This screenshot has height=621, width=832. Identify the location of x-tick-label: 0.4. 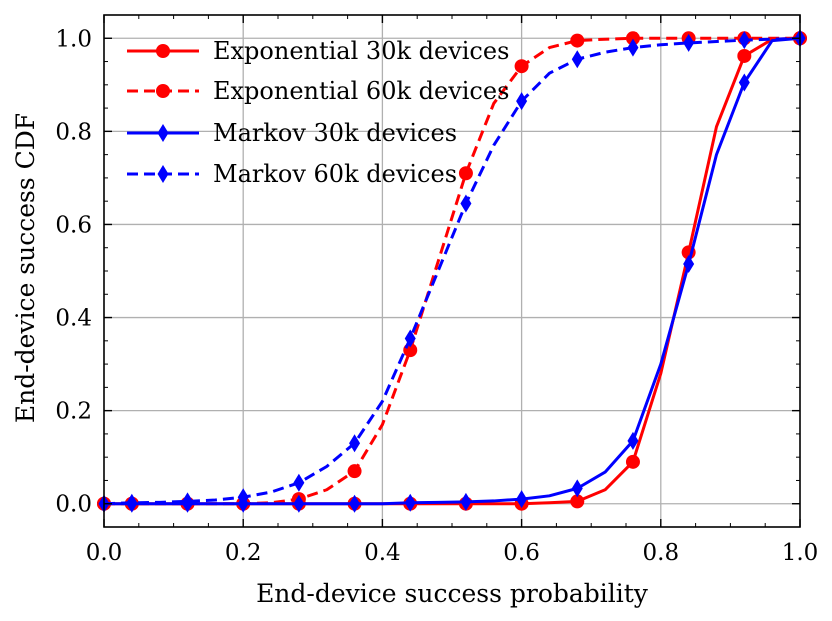
(382, 553).